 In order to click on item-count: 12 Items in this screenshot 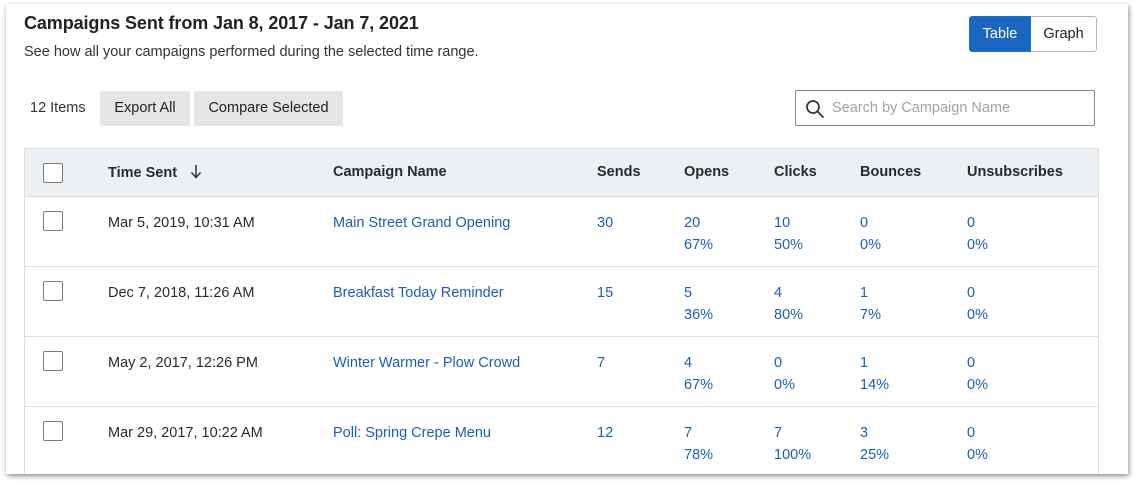, I will do `click(58, 108)`.